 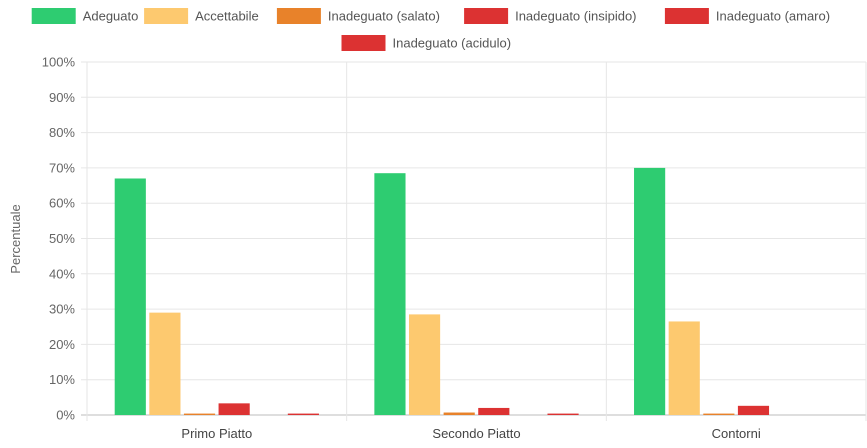 What do you see at coordinates (452, 43) in the screenshot?
I see `legend-label: Inadeguato (acidulo)` at bounding box center [452, 43].